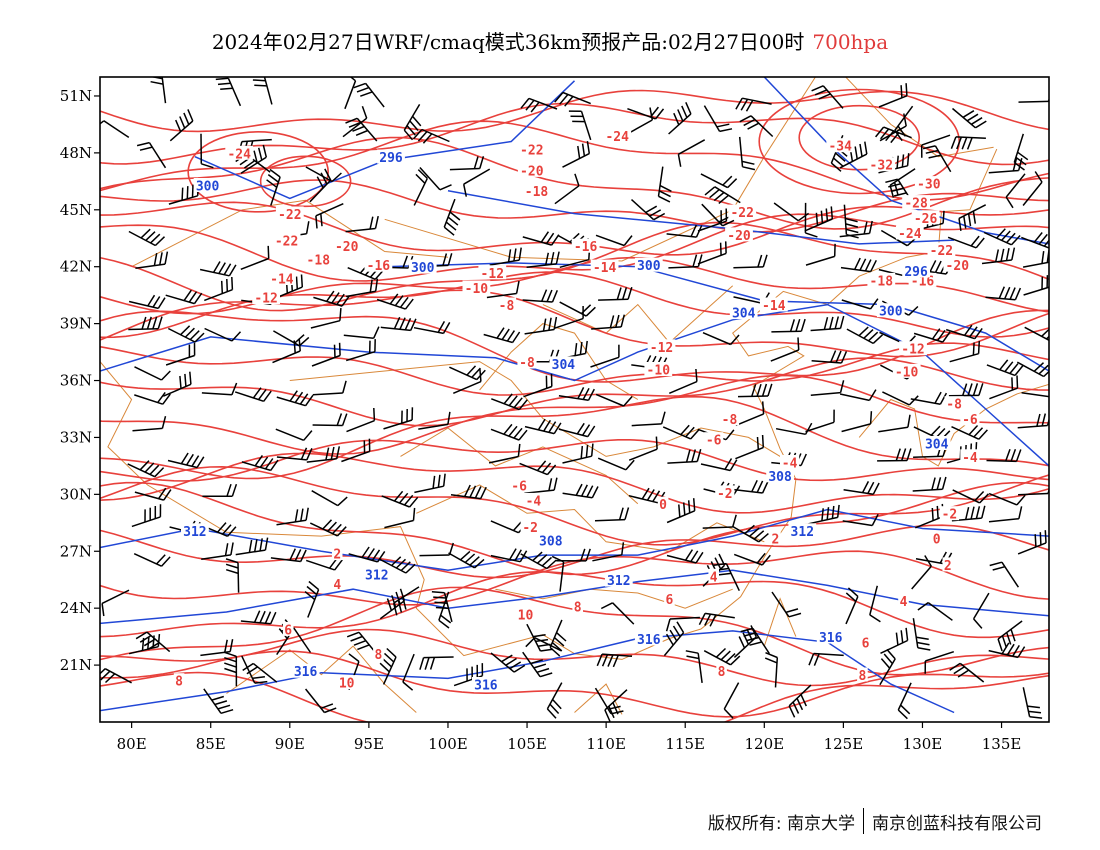 The image size is (1100, 850). I want to click on temperature-label: -30, so click(929, 185).